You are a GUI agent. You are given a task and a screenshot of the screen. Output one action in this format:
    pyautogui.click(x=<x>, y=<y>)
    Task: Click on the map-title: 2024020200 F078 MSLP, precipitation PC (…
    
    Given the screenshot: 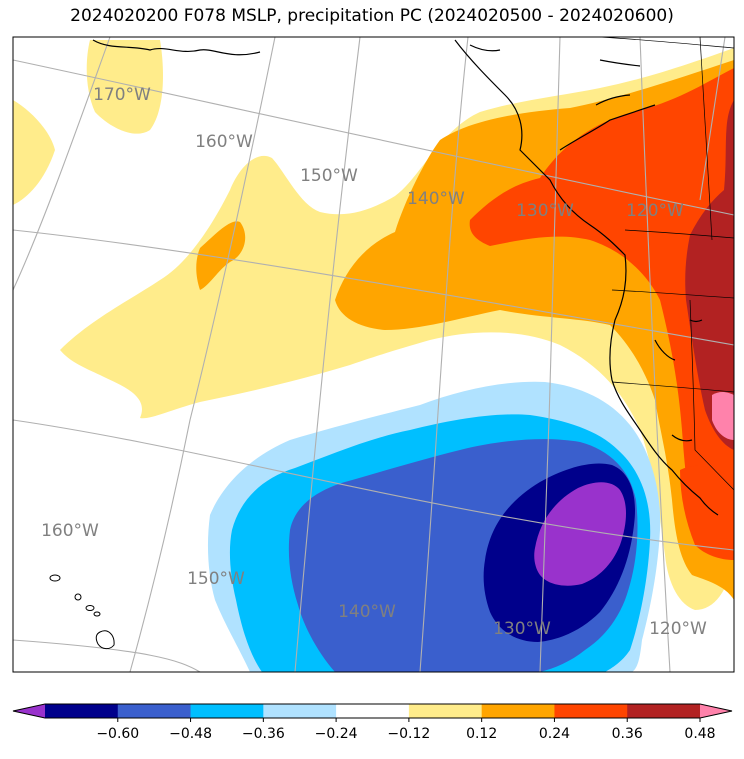 What is the action you would take?
    pyautogui.click(x=372, y=16)
    